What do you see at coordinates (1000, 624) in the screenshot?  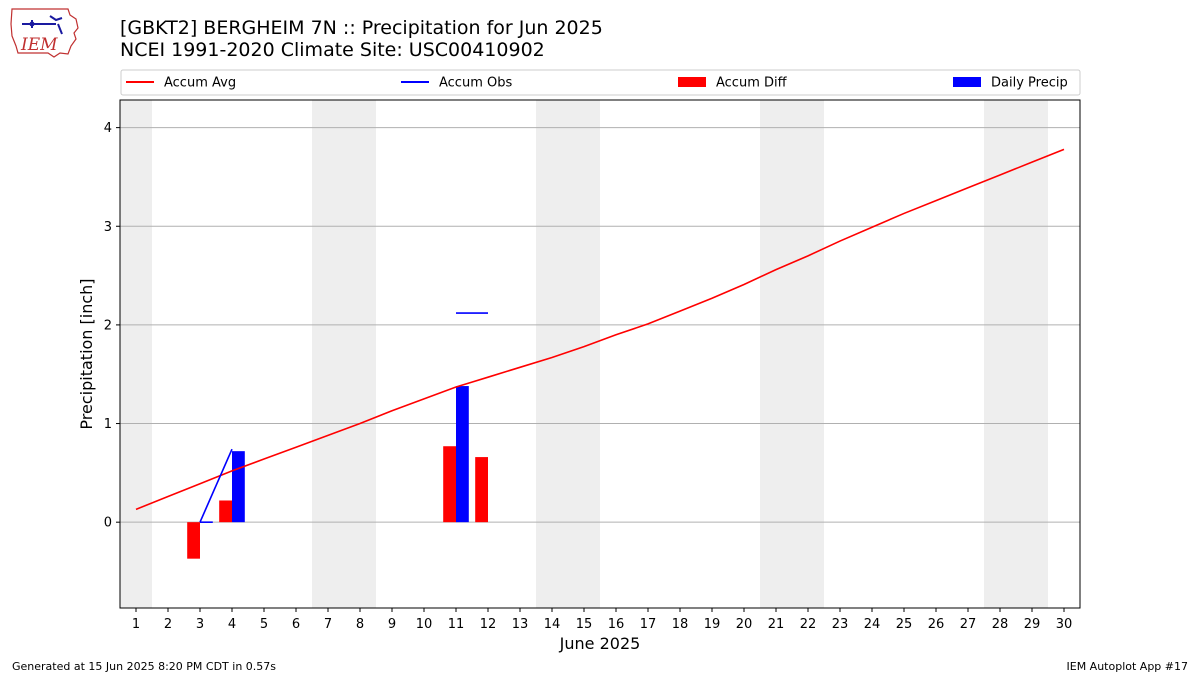 I see `x-tick-label: 28` at bounding box center [1000, 624].